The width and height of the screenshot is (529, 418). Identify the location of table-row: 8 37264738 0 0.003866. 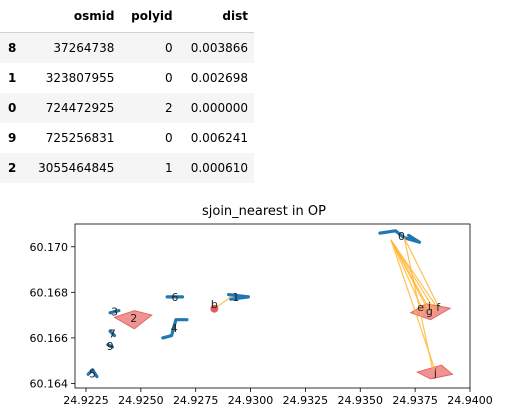
(127, 47).